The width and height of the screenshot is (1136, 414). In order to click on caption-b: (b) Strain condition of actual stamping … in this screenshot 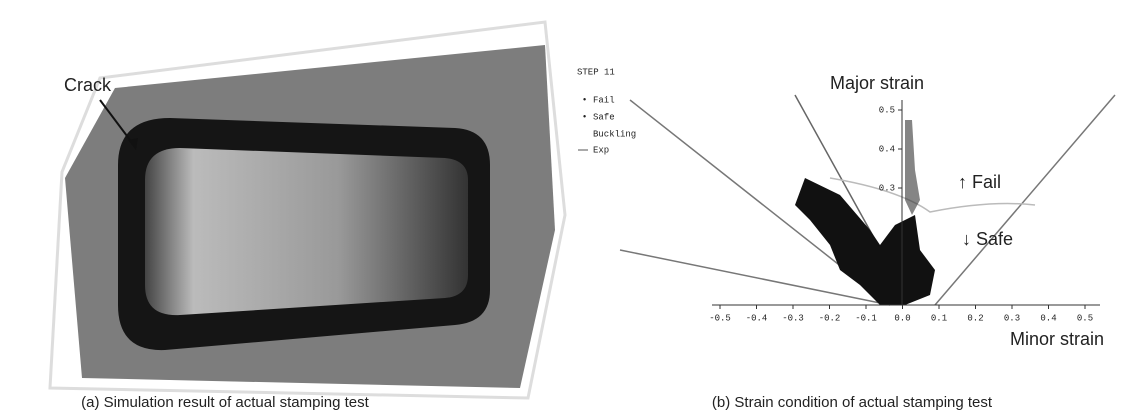, I will do `click(852, 402)`.